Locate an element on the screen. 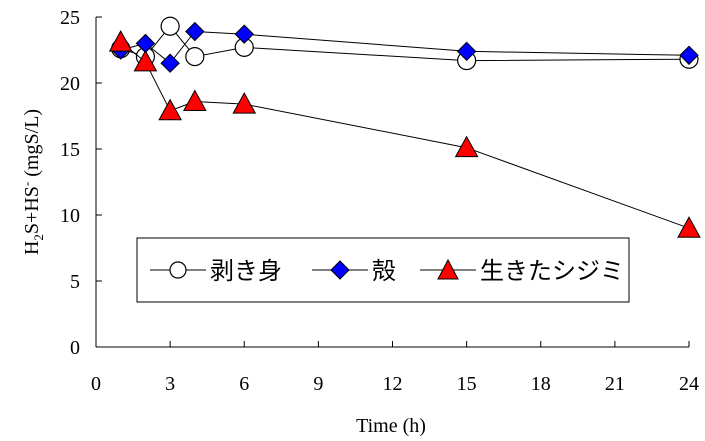  x-tick-label: 12 is located at coordinates (393, 384).